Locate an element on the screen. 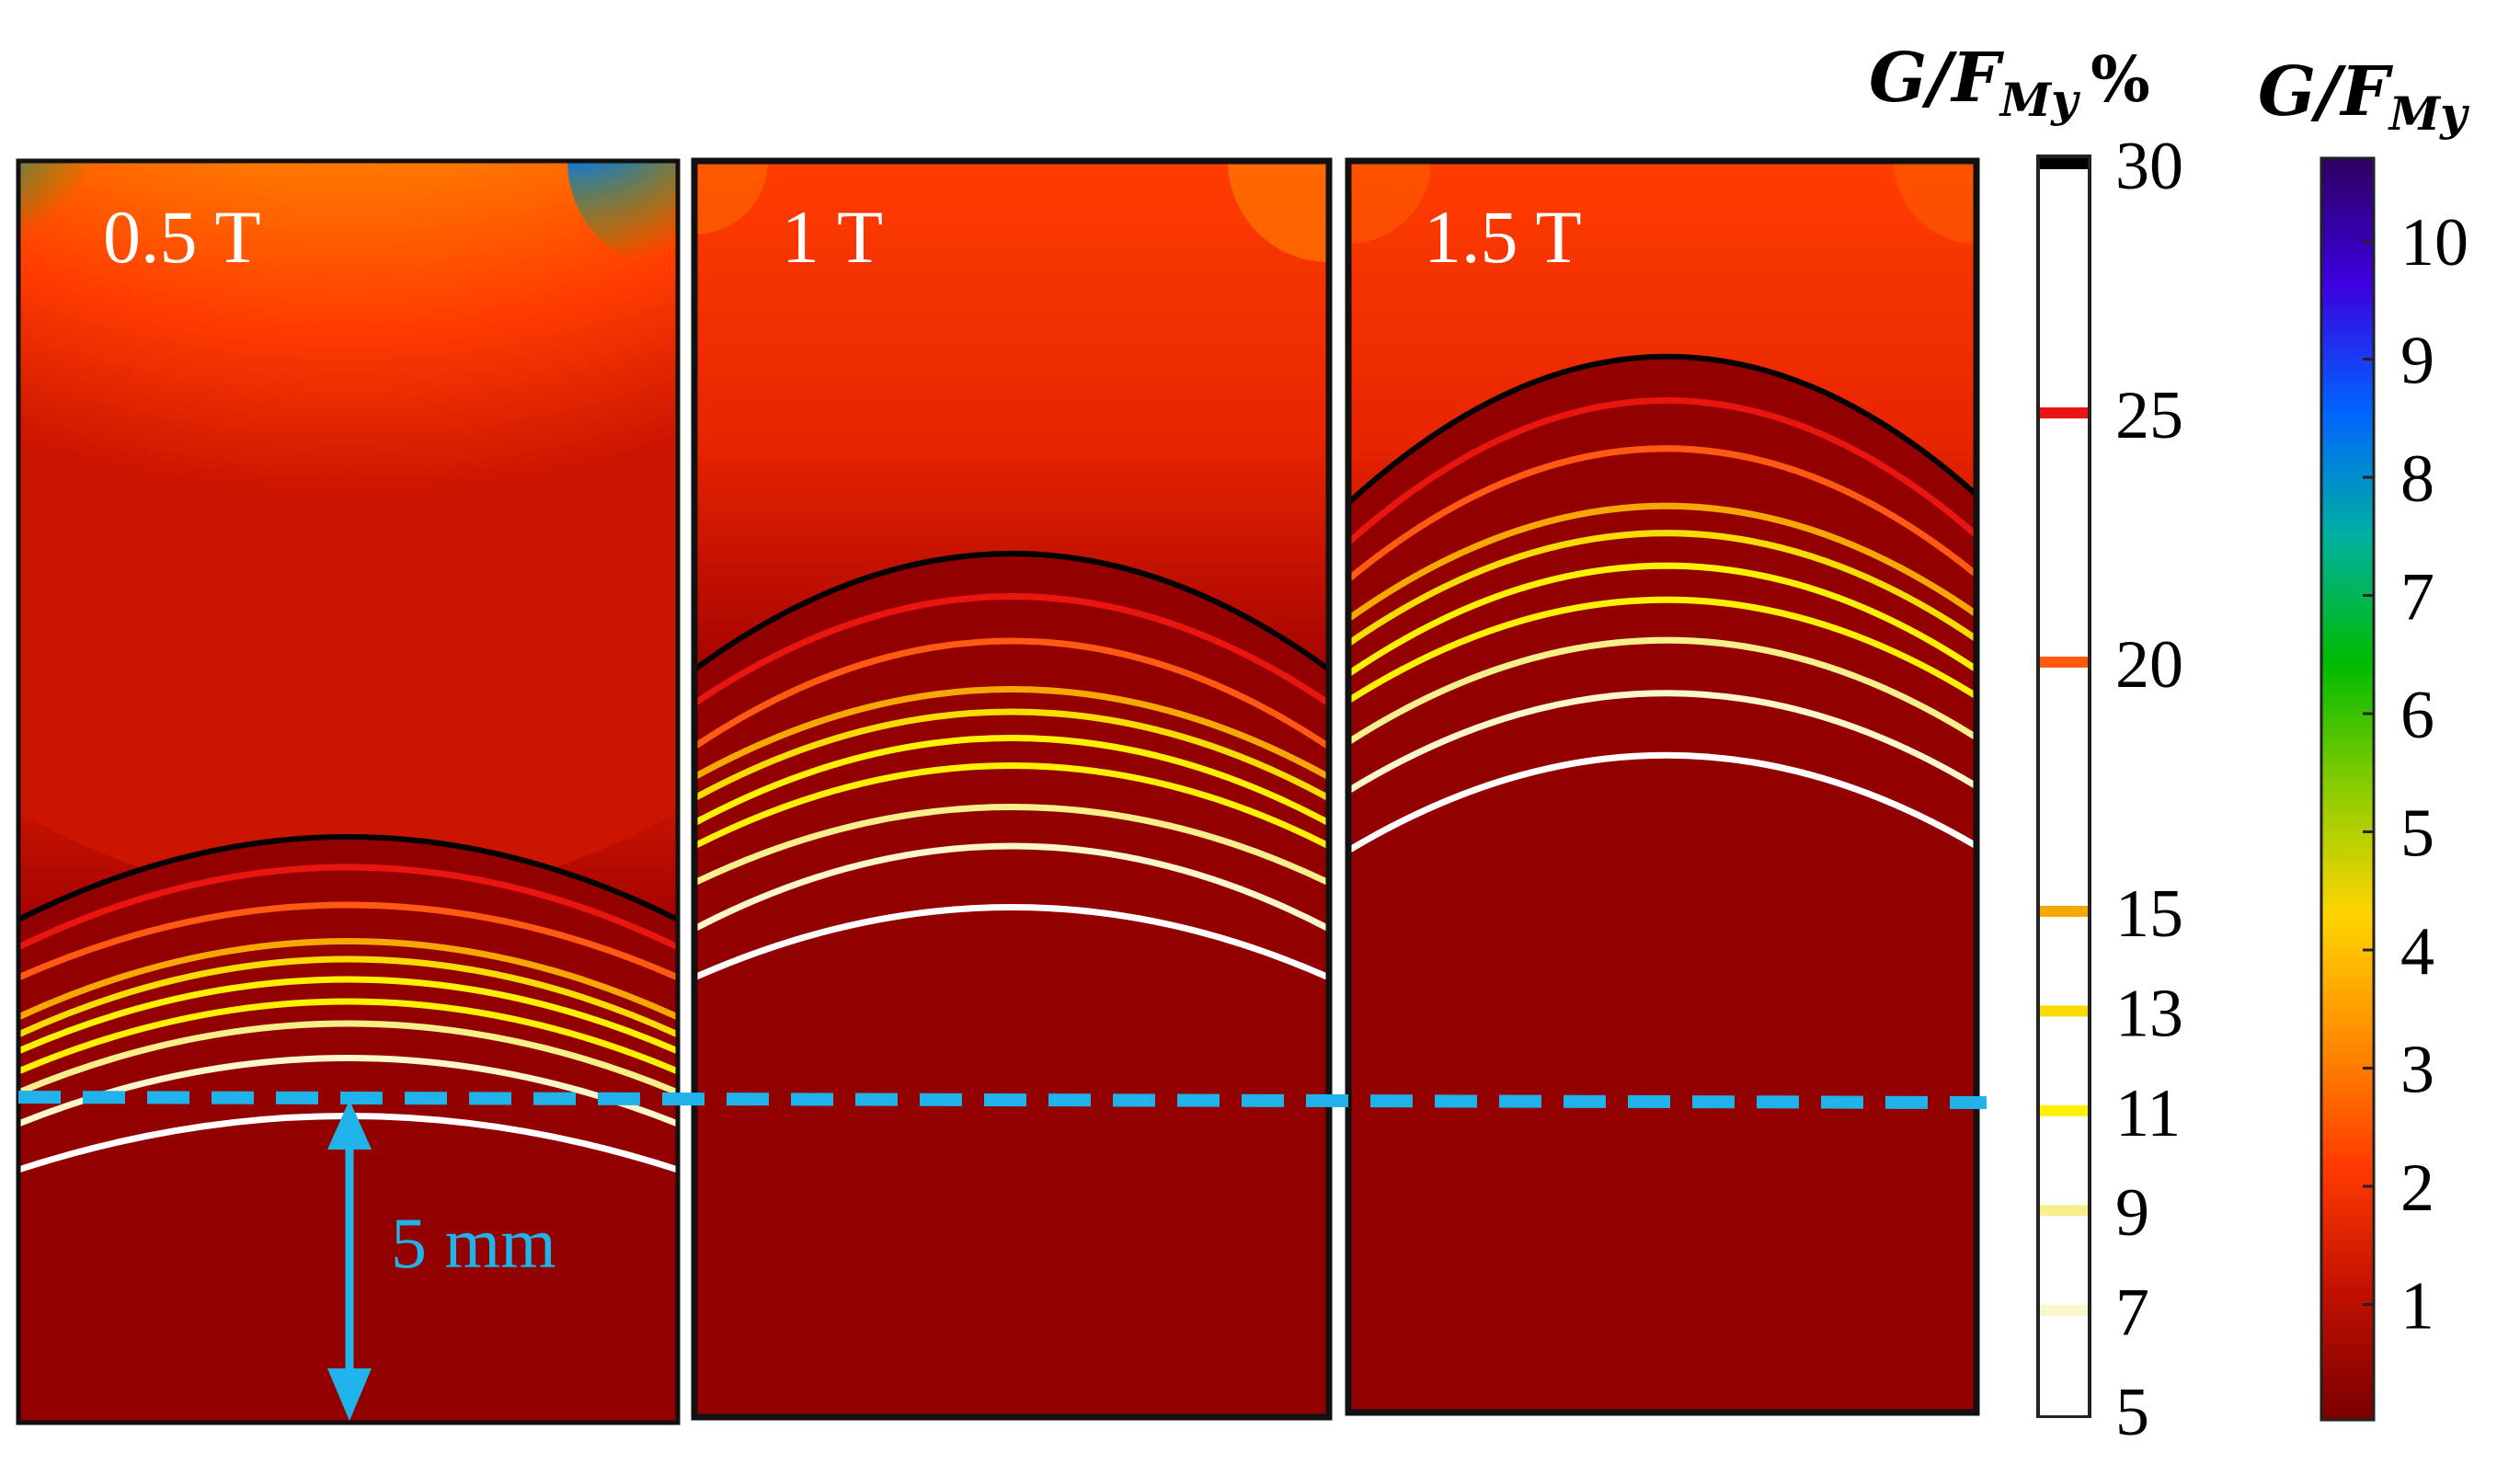 Image resolution: width=2520 pixels, height=1476 pixels. contour-legend-tick-label: 20 is located at coordinates (2149, 665).